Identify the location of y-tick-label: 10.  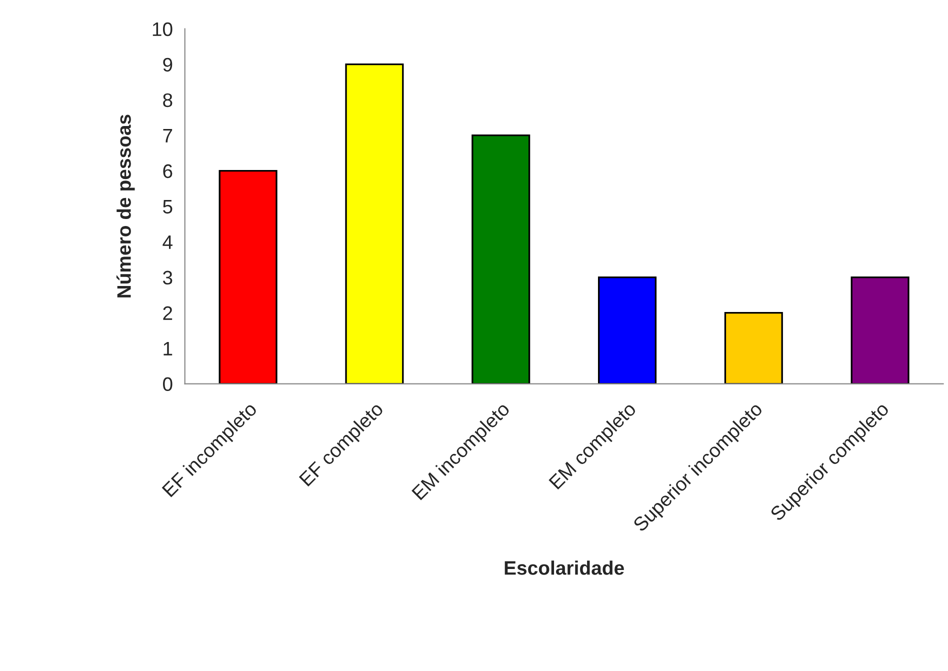
(162, 29).